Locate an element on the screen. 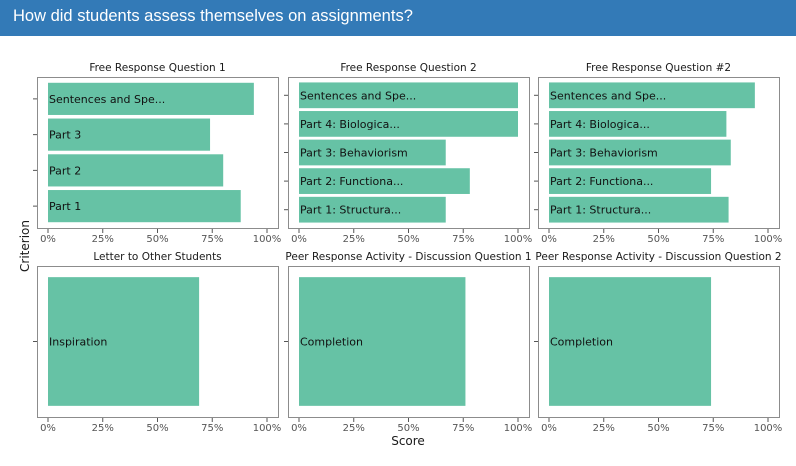  bar-label: Part 2 is located at coordinates (65, 170).